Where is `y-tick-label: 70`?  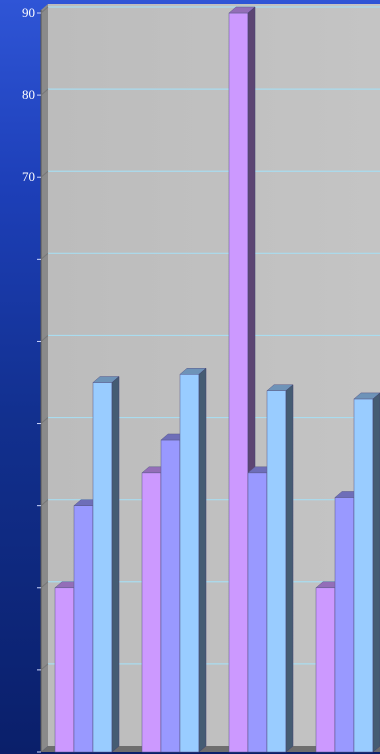 y-tick-label: 70 is located at coordinates (28, 176).